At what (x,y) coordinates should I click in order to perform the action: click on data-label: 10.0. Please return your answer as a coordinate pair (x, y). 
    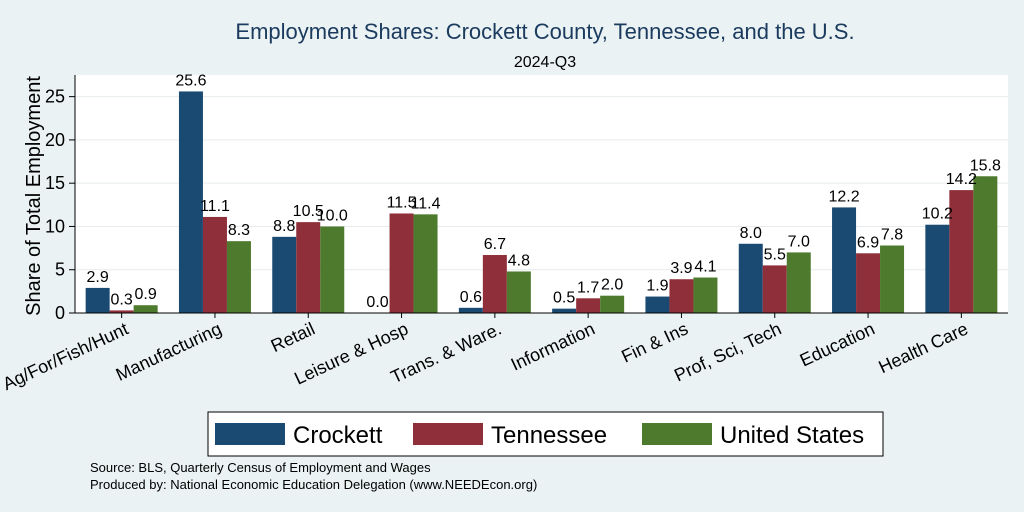
    Looking at the image, I should click on (332, 215).